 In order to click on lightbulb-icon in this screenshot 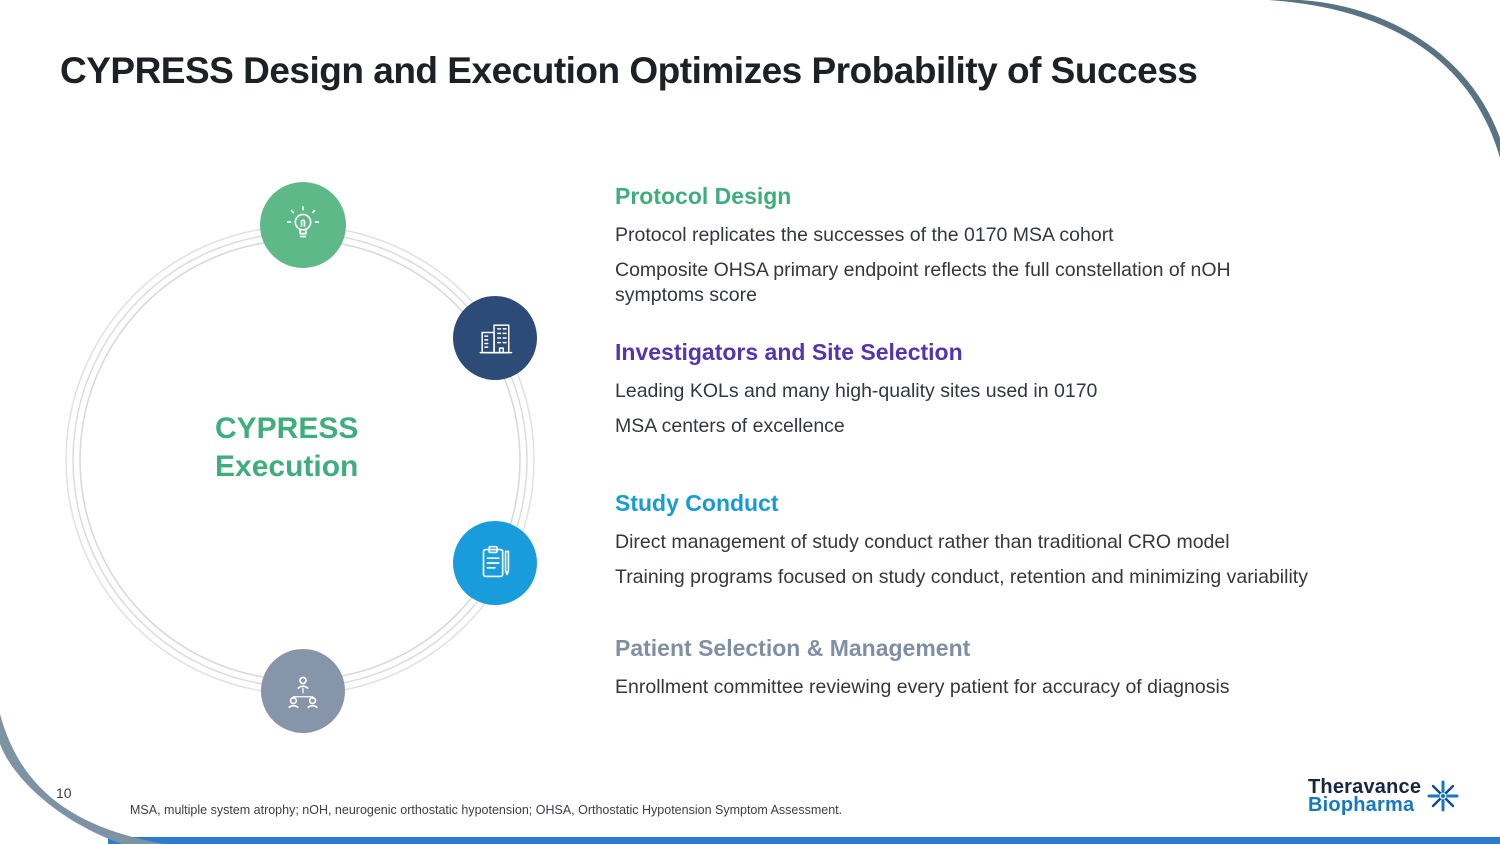, I will do `click(303, 221)`.